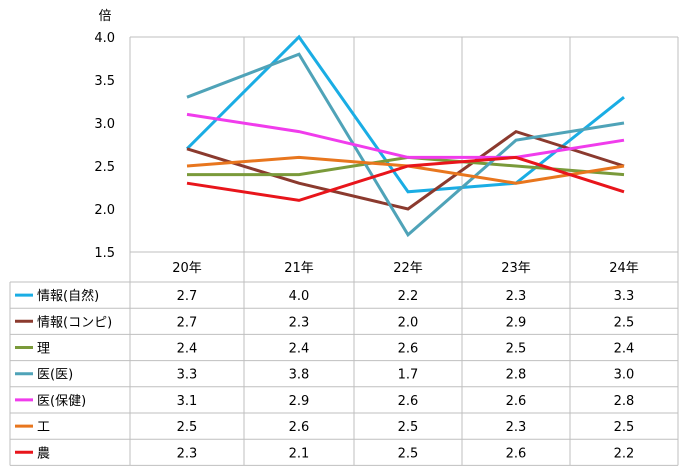 Image resolution: width=690 pixels, height=474 pixels. What do you see at coordinates (408, 322) in the screenshot?
I see `table-value-cell: 2.0` at bounding box center [408, 322].